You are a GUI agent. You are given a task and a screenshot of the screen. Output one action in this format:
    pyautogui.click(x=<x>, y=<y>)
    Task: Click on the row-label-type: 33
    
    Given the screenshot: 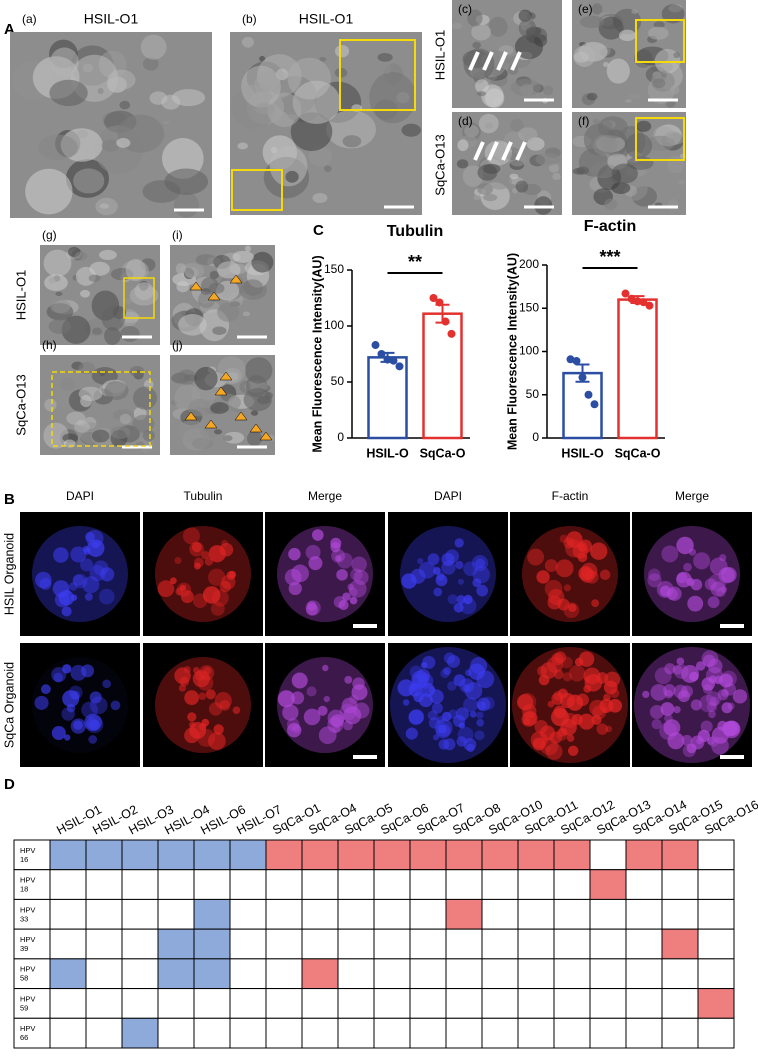 What is the action you would take?
    pyautogui.click(x=24, y=918)
    